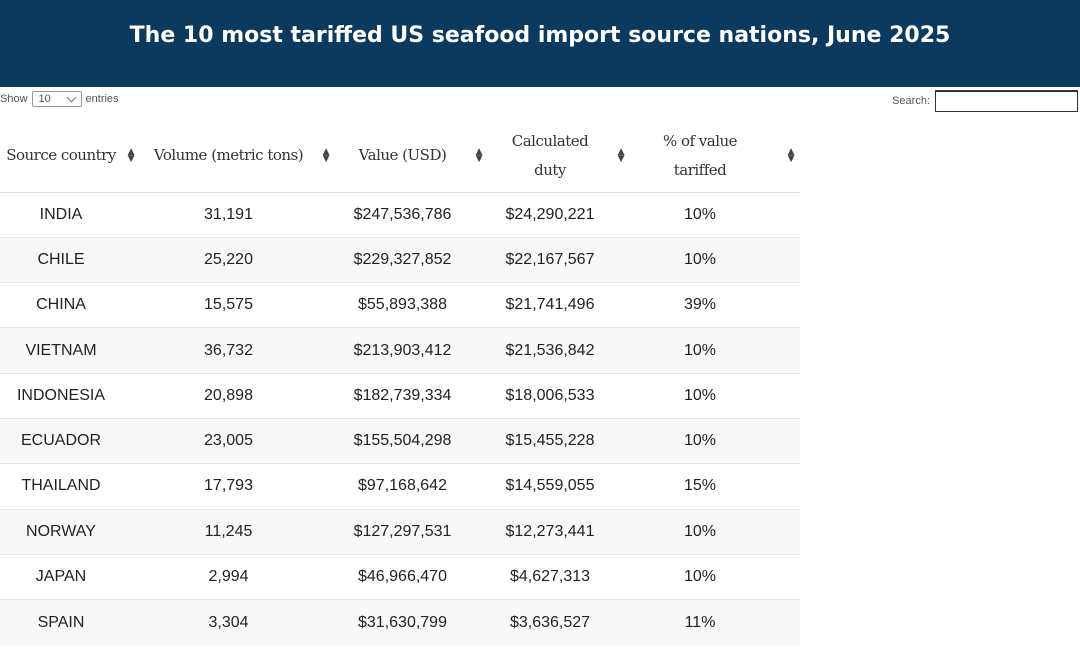 The width and height of the screenshot is (1080, 648). I want to click on search-input, so click(1006, 101).